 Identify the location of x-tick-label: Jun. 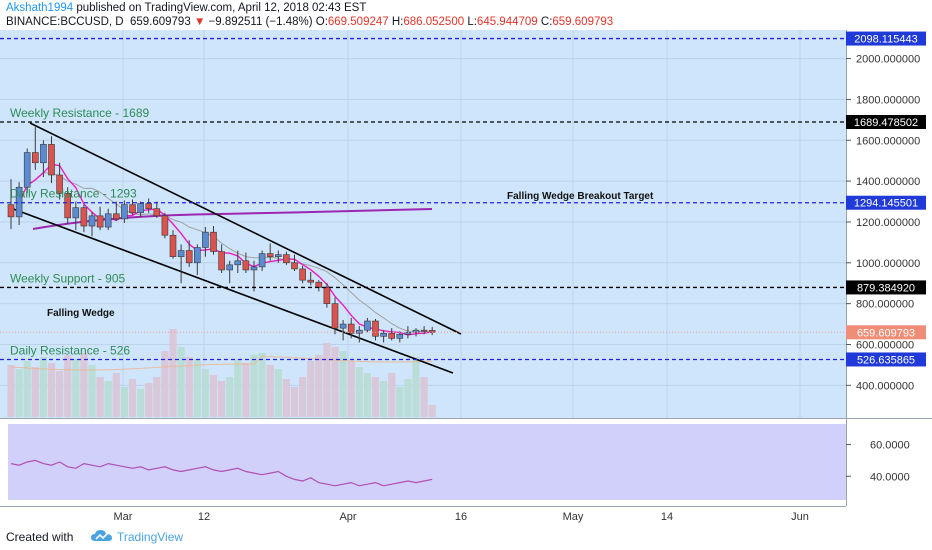
(800, 517).